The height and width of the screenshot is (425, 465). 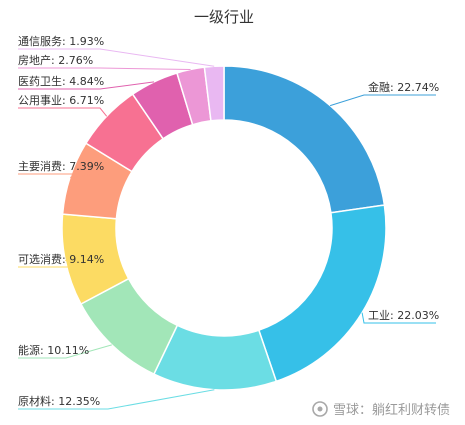 What do you see at coordinates (224, 17) in the screenshot?
I see `chart-title: 一级行业` at bounding box center [224, 17].